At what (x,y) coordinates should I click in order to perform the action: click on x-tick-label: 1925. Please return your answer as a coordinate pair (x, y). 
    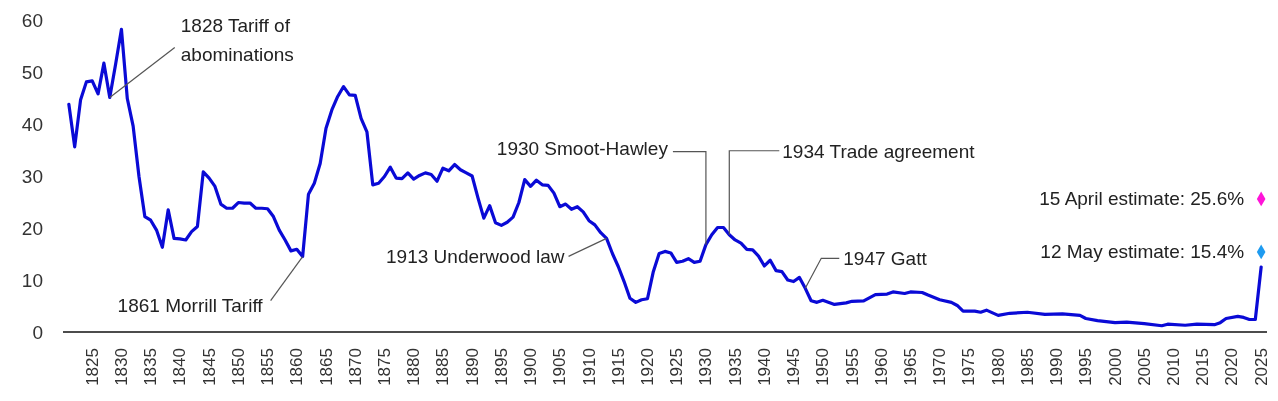
    Looking at the image, I should click on (677, 367).